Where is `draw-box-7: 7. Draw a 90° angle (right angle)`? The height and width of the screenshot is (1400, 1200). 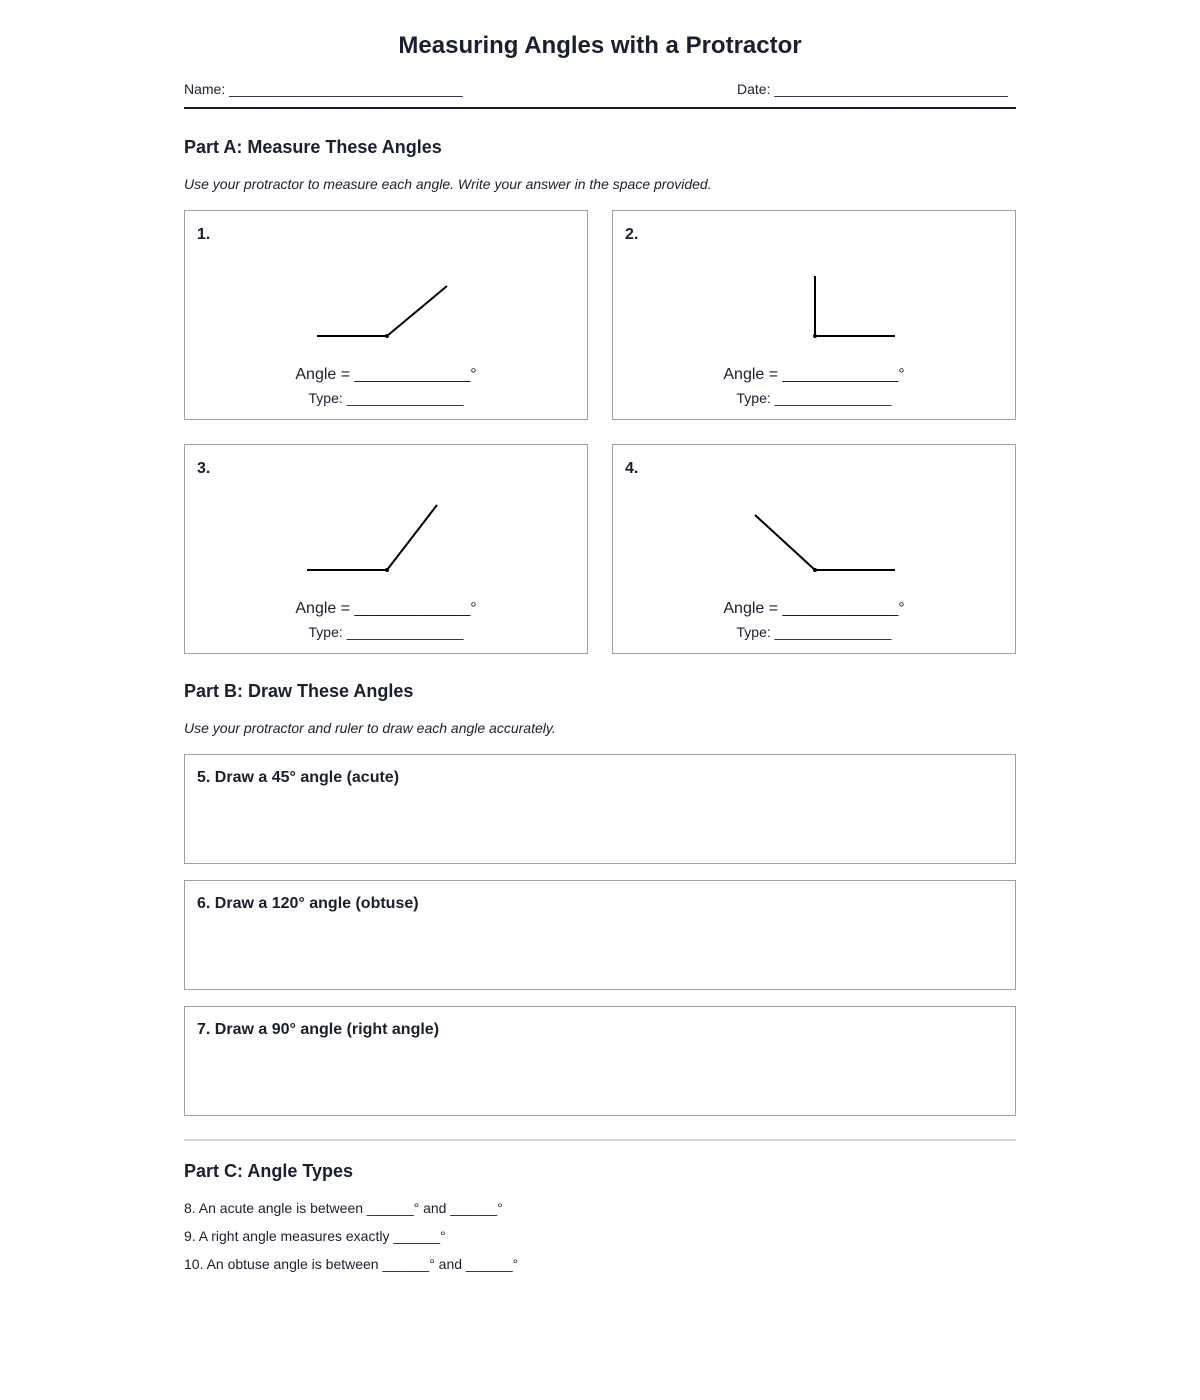
draw-box-7: 7. Draw a 90° angle (right angle) is located at coordinates (600, 1061).